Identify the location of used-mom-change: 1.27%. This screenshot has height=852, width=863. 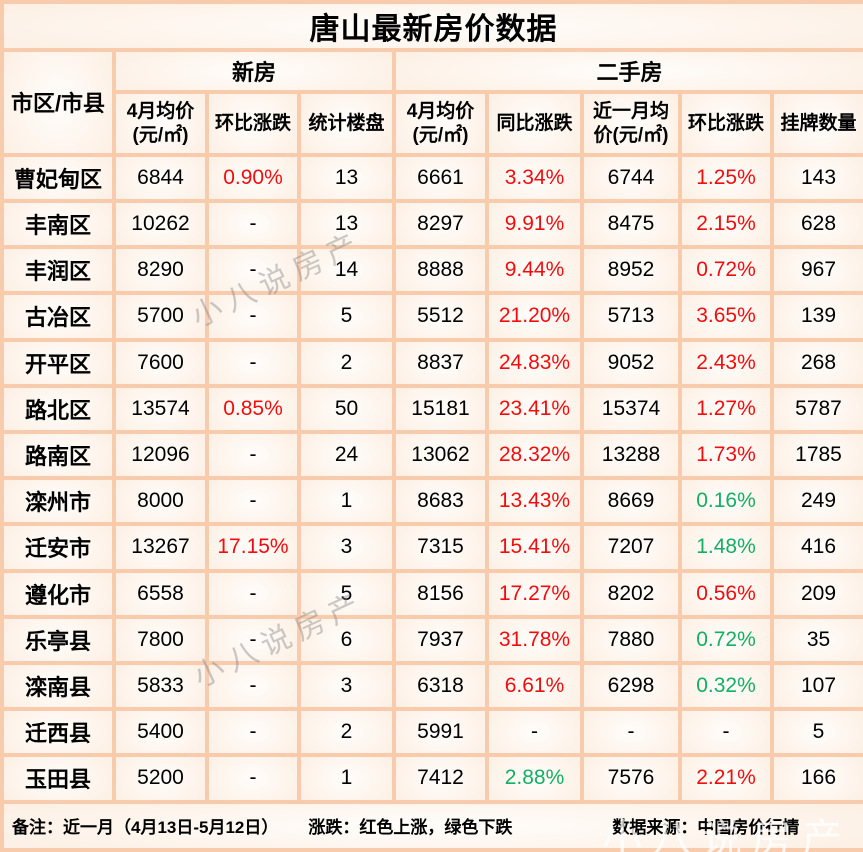
(726, 408).